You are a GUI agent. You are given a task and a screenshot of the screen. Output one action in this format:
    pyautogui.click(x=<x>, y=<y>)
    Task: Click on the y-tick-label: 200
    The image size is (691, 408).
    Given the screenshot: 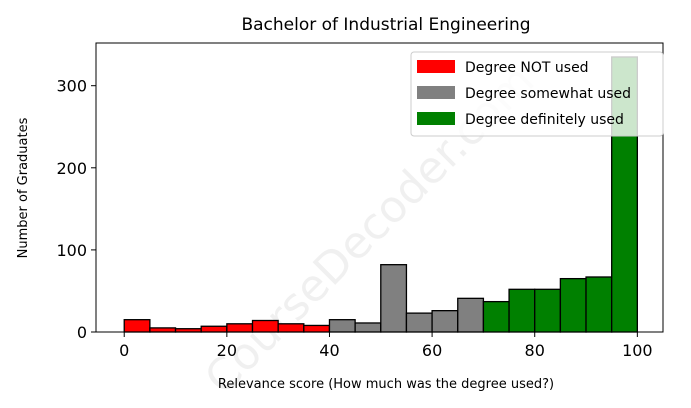 What is the action you would take?
    pyautogui.click(x=71, y=168)
    